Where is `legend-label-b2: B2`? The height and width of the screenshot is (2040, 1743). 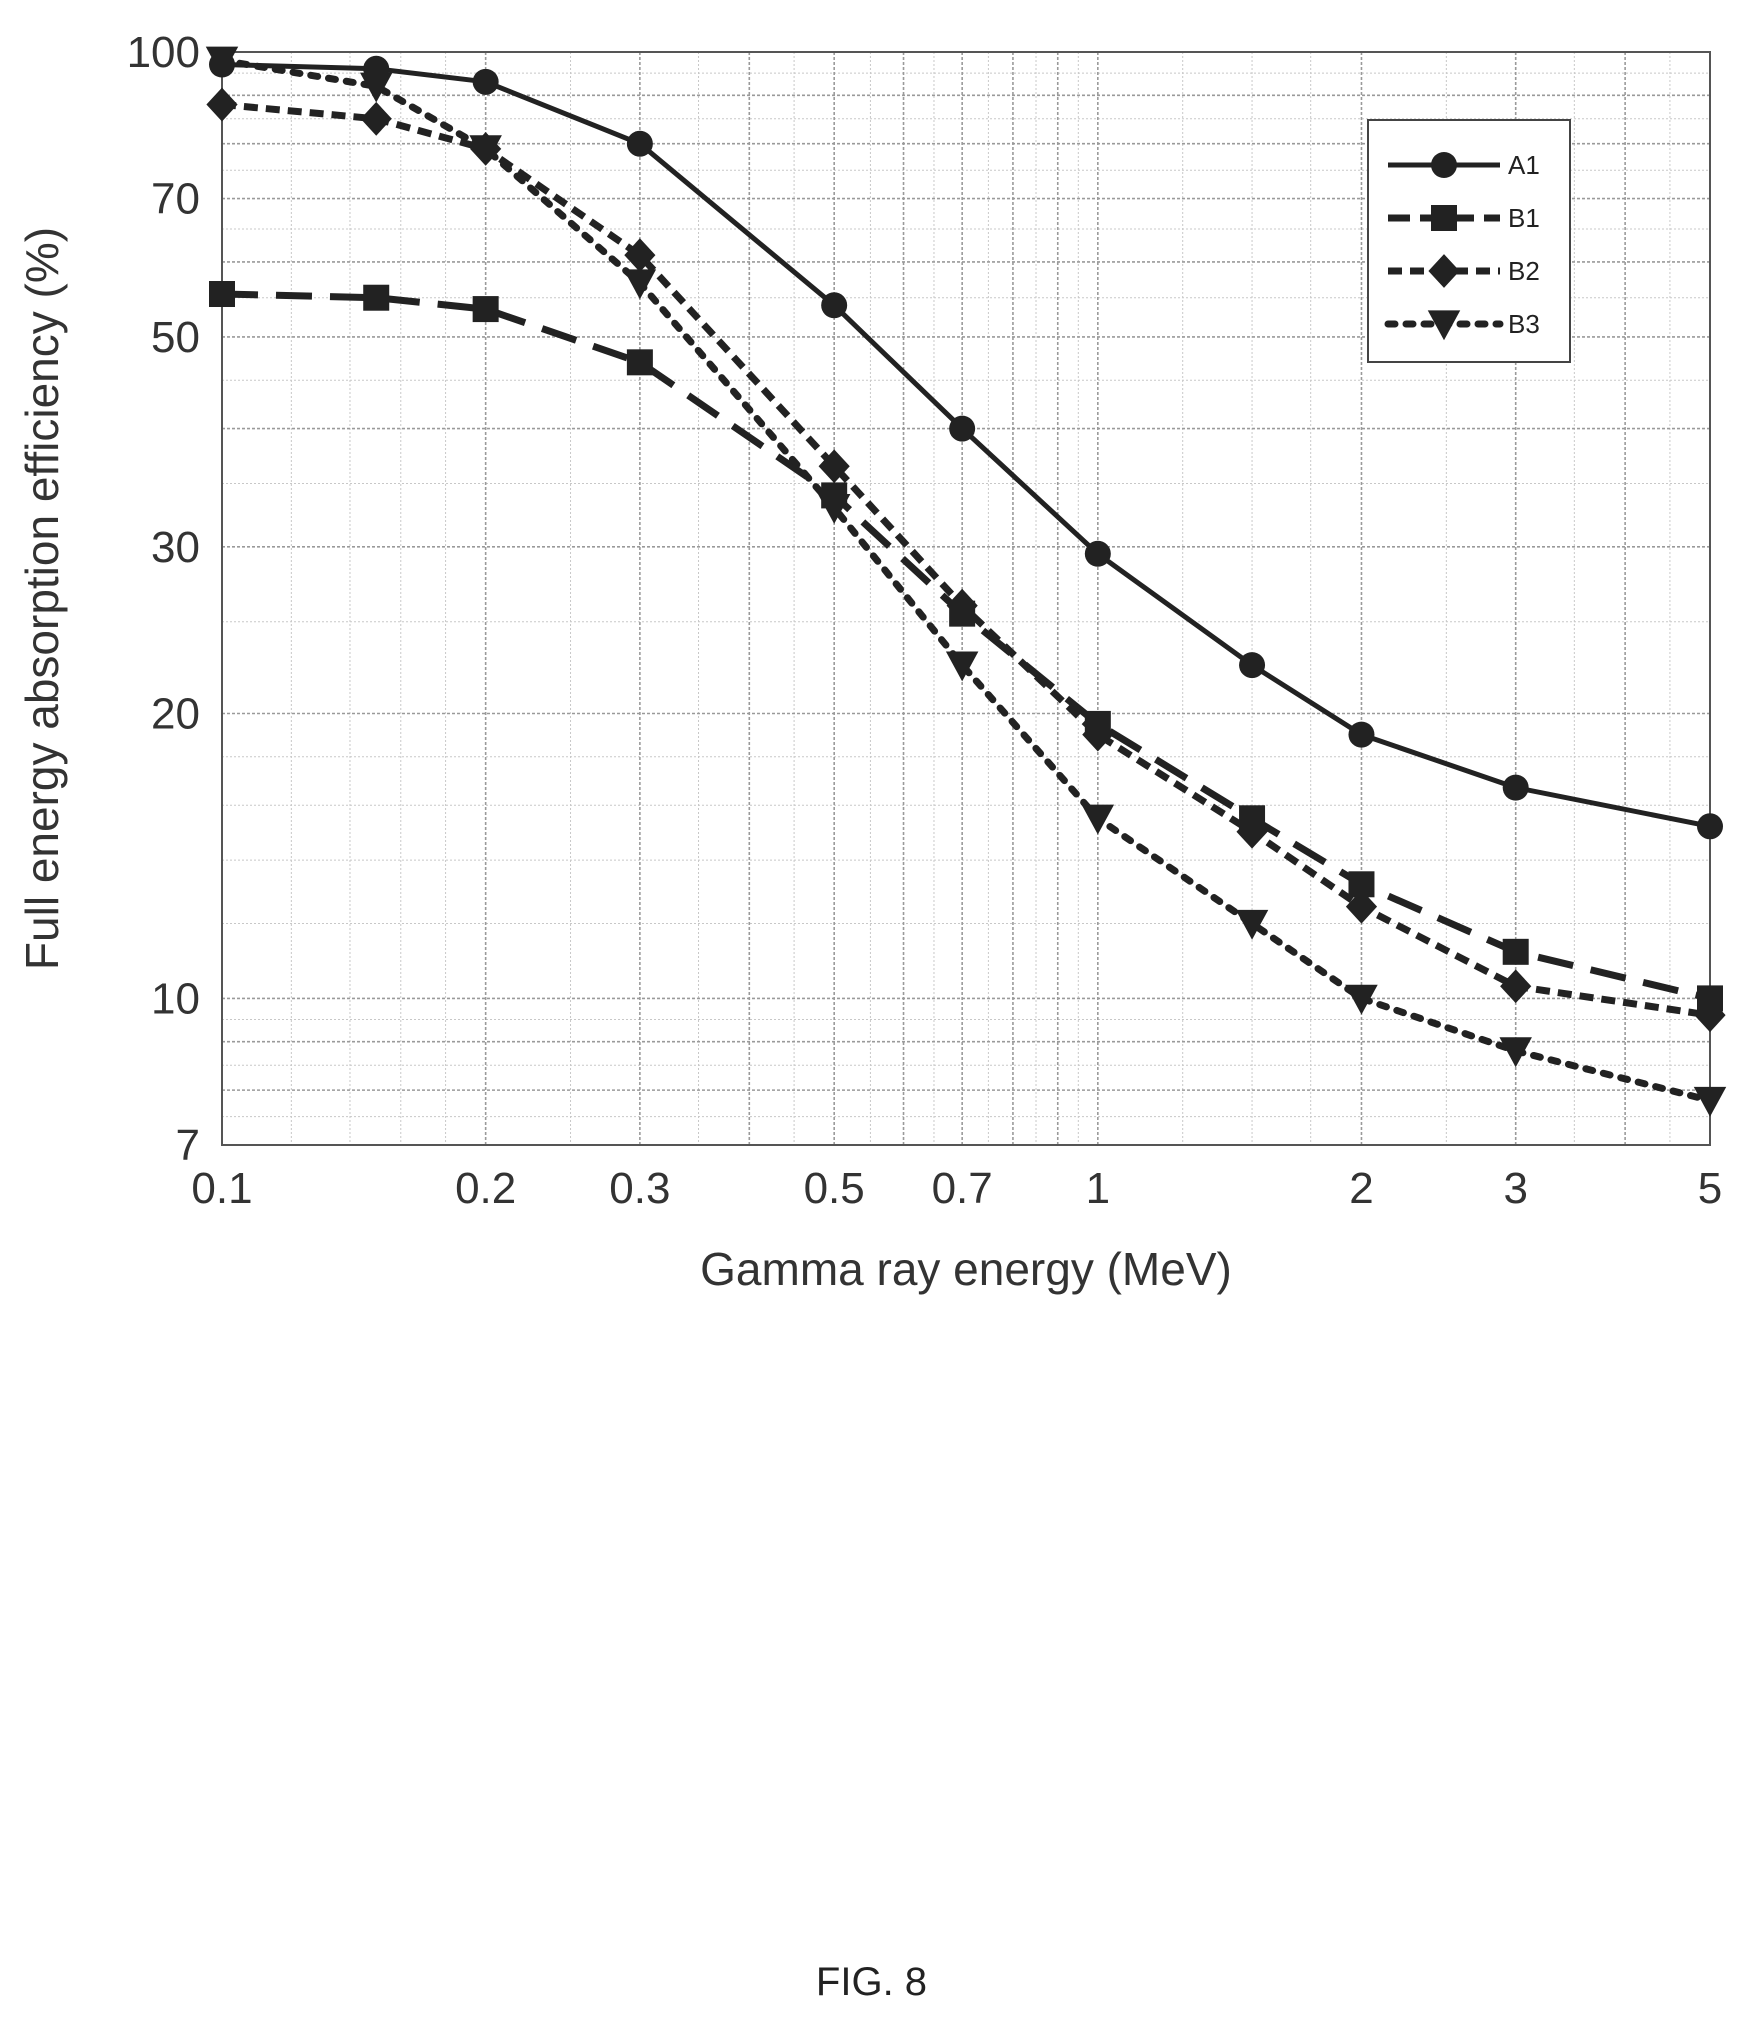 legend-label-b2: B2 is located at coordinates (1524, 271).